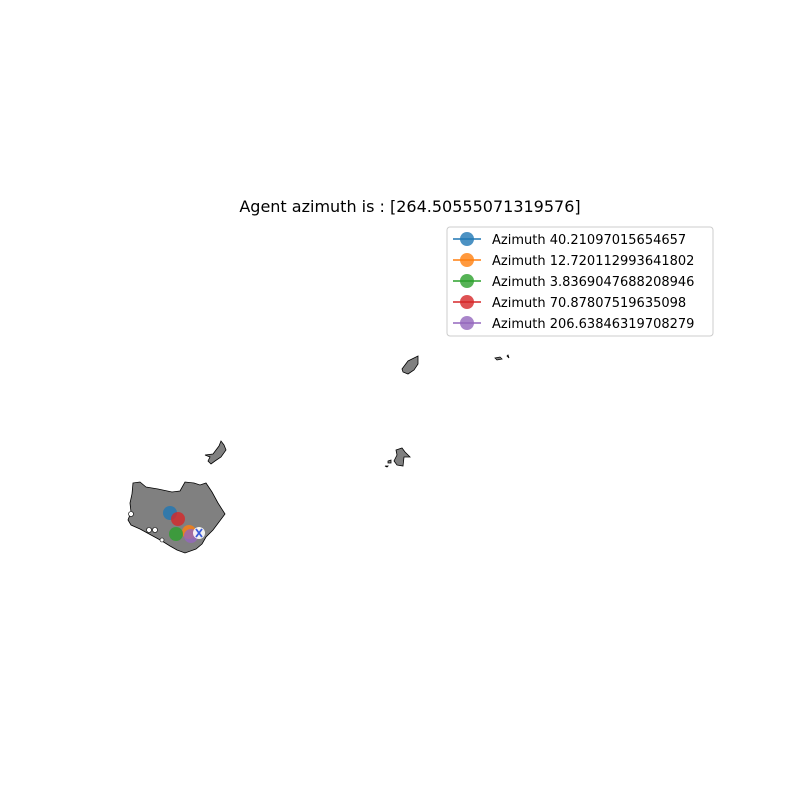 The height and width of the screenshot is (800, 800). Describe the element at coordinates (593, 282) in the screenshot. I see `legend-label: Azimuth 3.8369047688208946` at that location.